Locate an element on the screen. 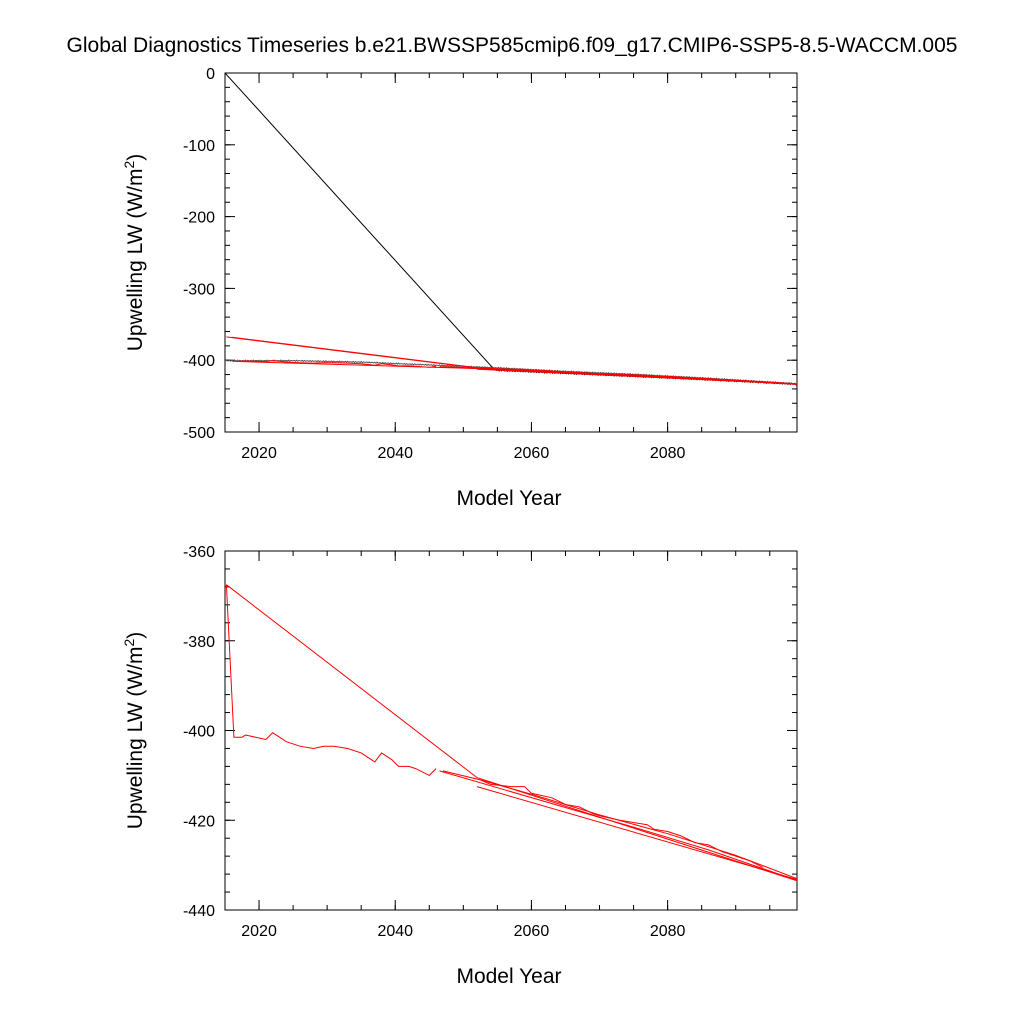 This screenshot has width=1024, height=1024. y-tick-label: -360 is located at coordinates (199, 552).